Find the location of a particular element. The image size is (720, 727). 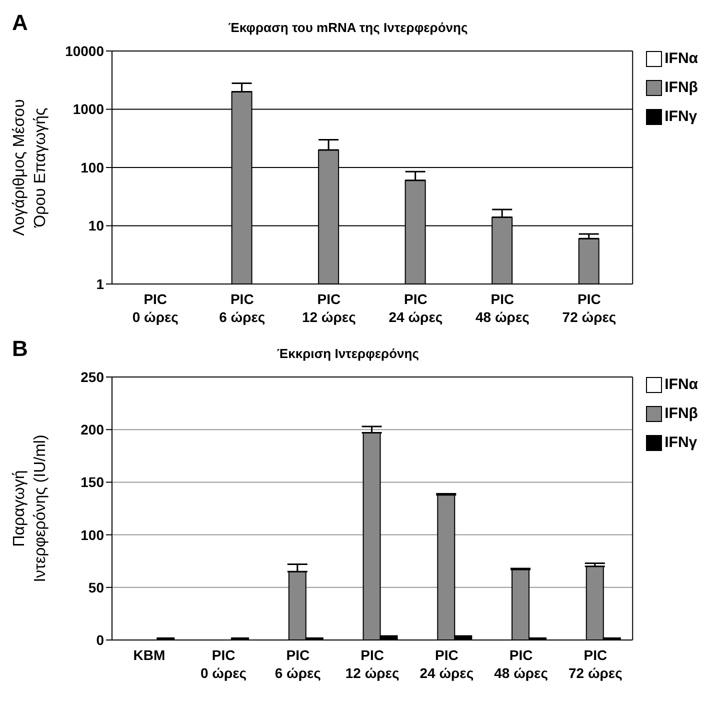

chart-title: Έκφραση του mRNA της Ιντερφερόνης is located at coordinates (348, 27).